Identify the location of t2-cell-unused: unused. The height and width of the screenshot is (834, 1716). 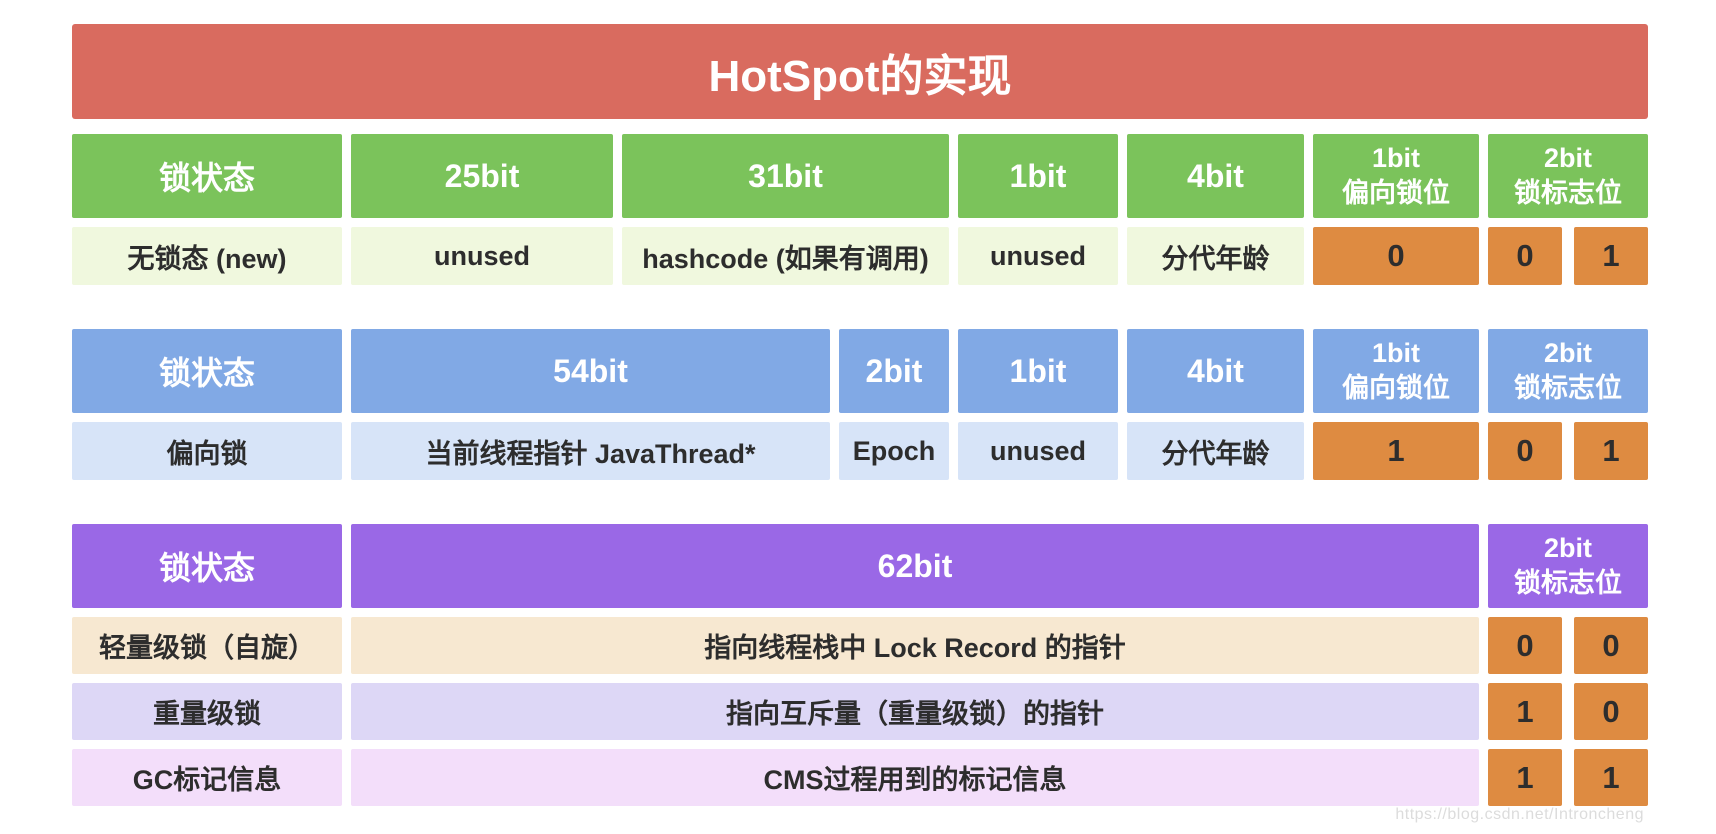
(1038, 451).